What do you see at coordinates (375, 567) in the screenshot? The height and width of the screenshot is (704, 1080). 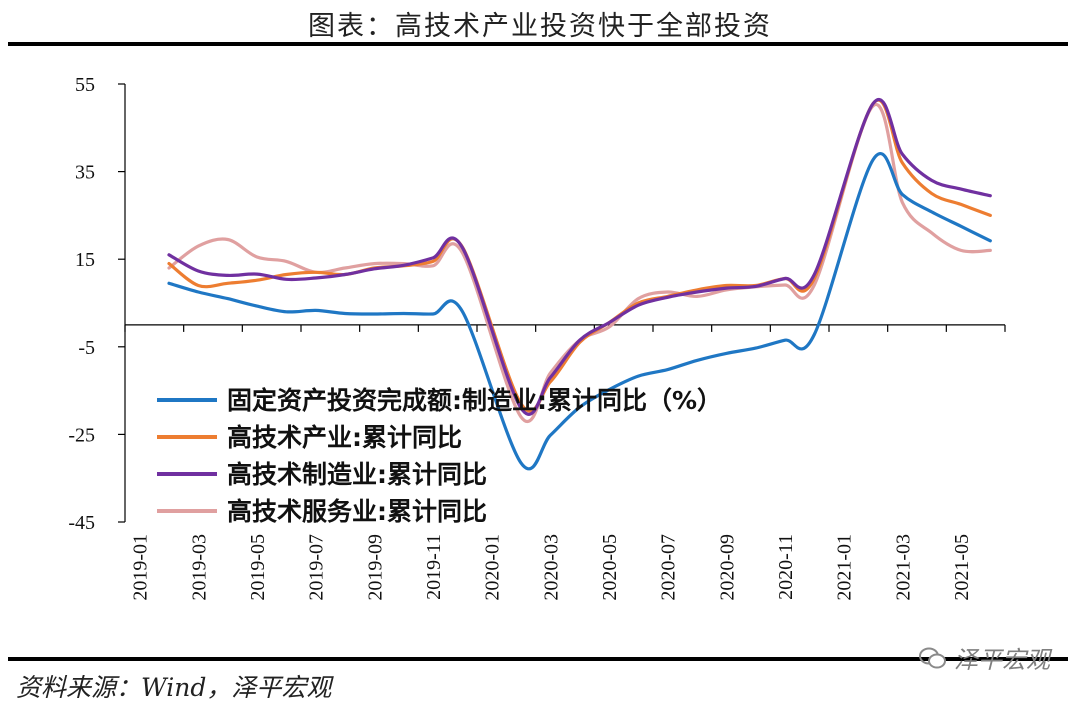 I see `x-tick-label: 2019-09` at bounding box center [375, 567].